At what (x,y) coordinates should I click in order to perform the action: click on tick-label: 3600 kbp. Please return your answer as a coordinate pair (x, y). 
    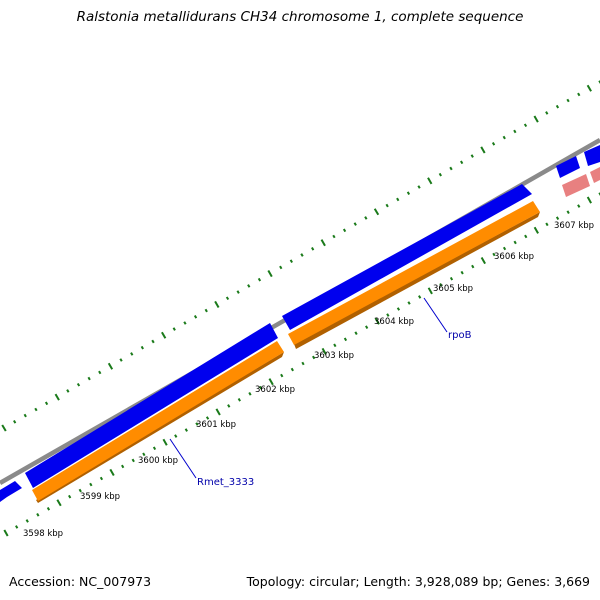
    Looking at the image, I should click on (158, 461).